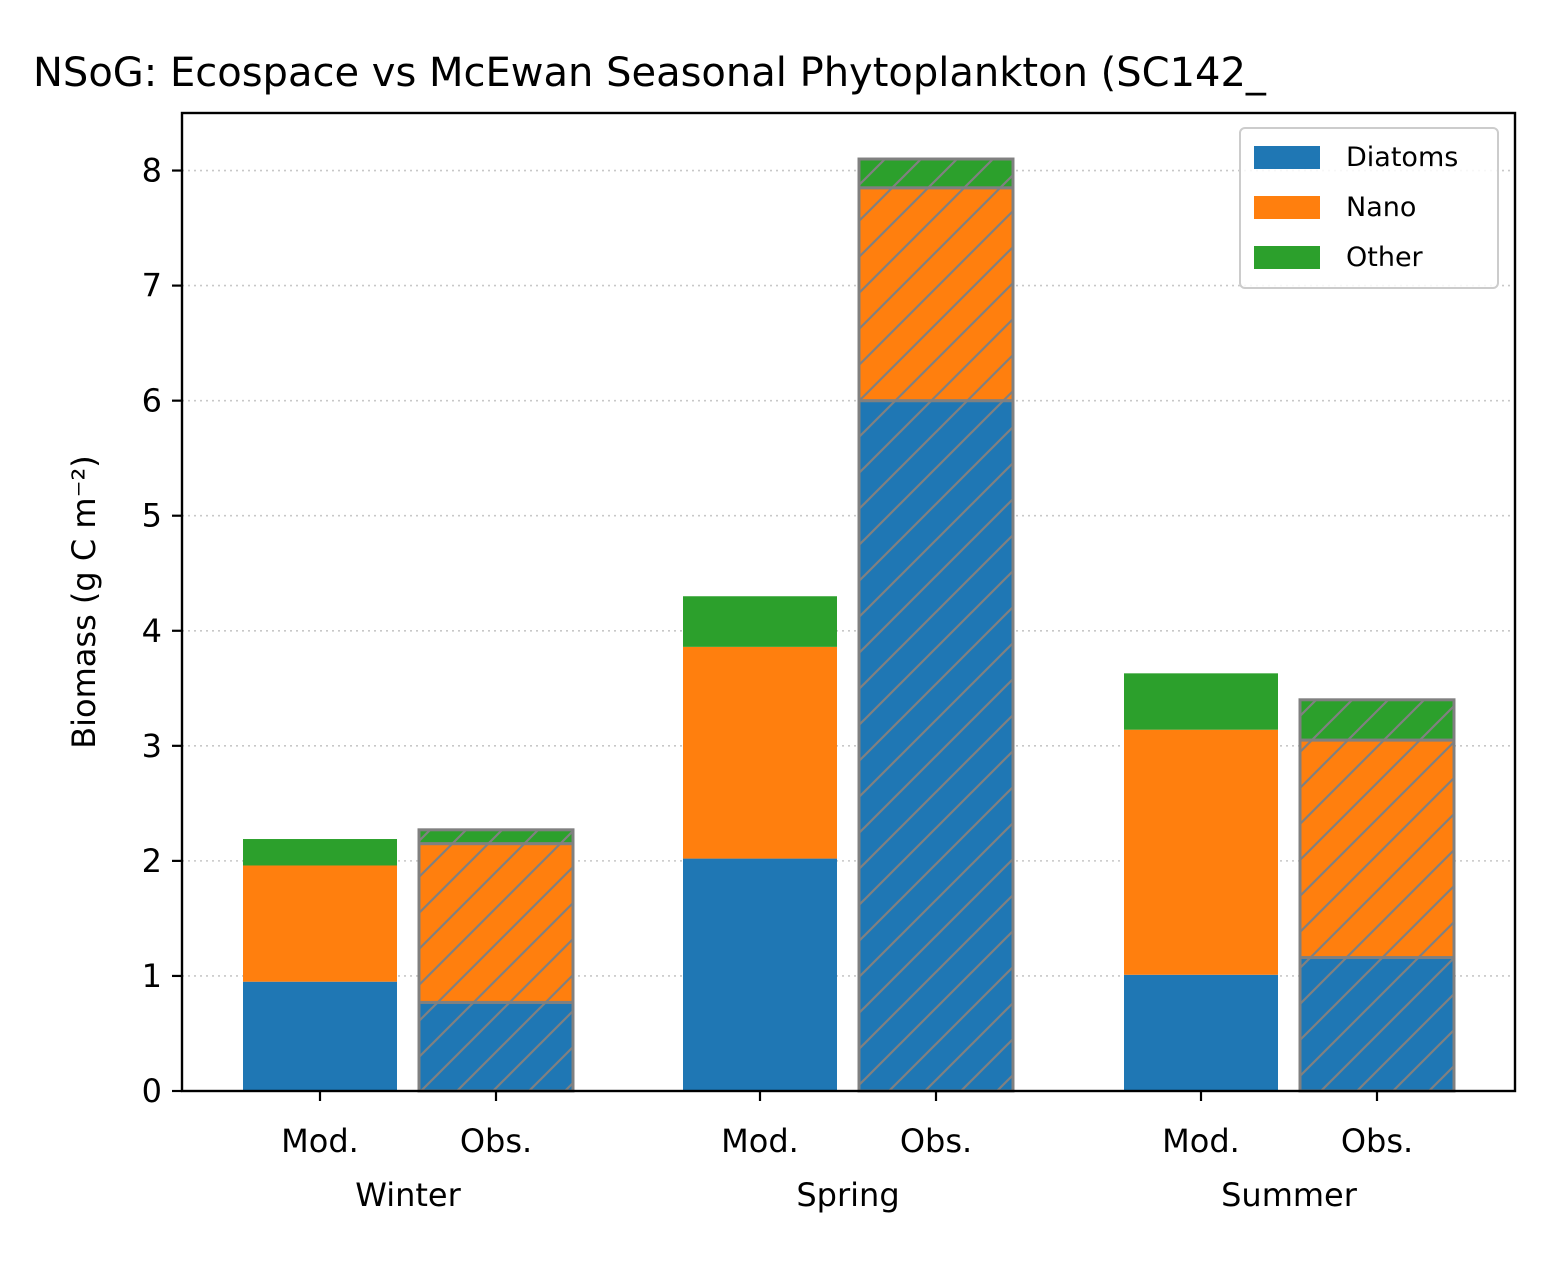  I want to click on y-axis: 0 1 2 3 4 5 6 7 8, so click(162, 631).